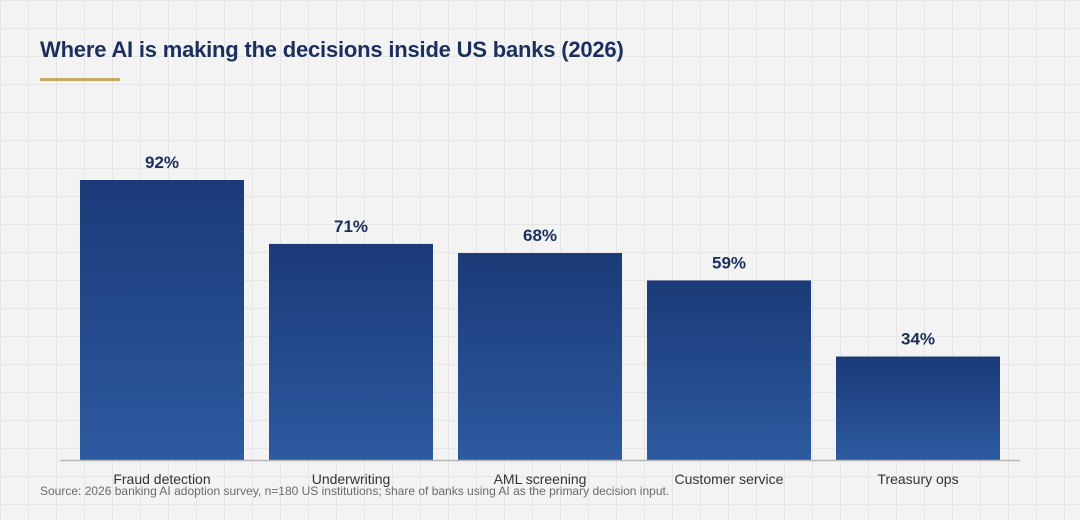 Image resolution: width=1080 pixels, height=520 pixels. Describe the element at coordinates (161, 479) in the screenshot. I see `category-tick-label: Fraud detection` at that location.